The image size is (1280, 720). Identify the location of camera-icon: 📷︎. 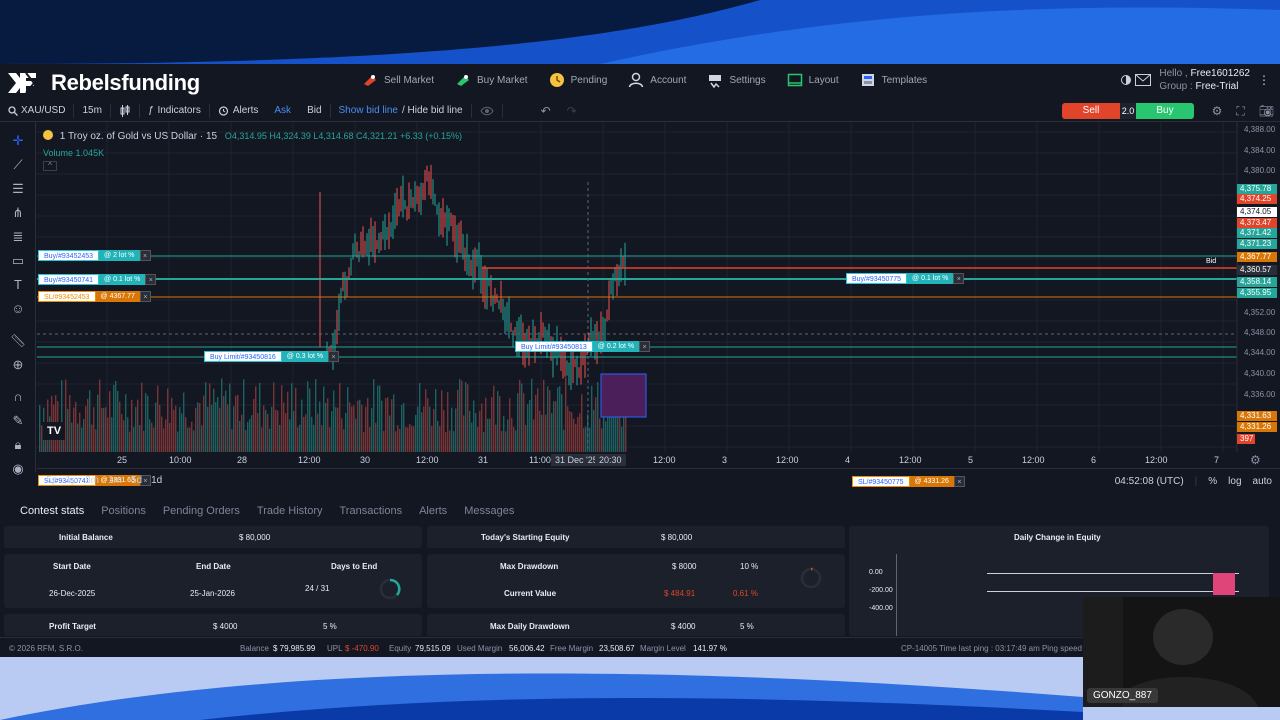
(1266, 111).